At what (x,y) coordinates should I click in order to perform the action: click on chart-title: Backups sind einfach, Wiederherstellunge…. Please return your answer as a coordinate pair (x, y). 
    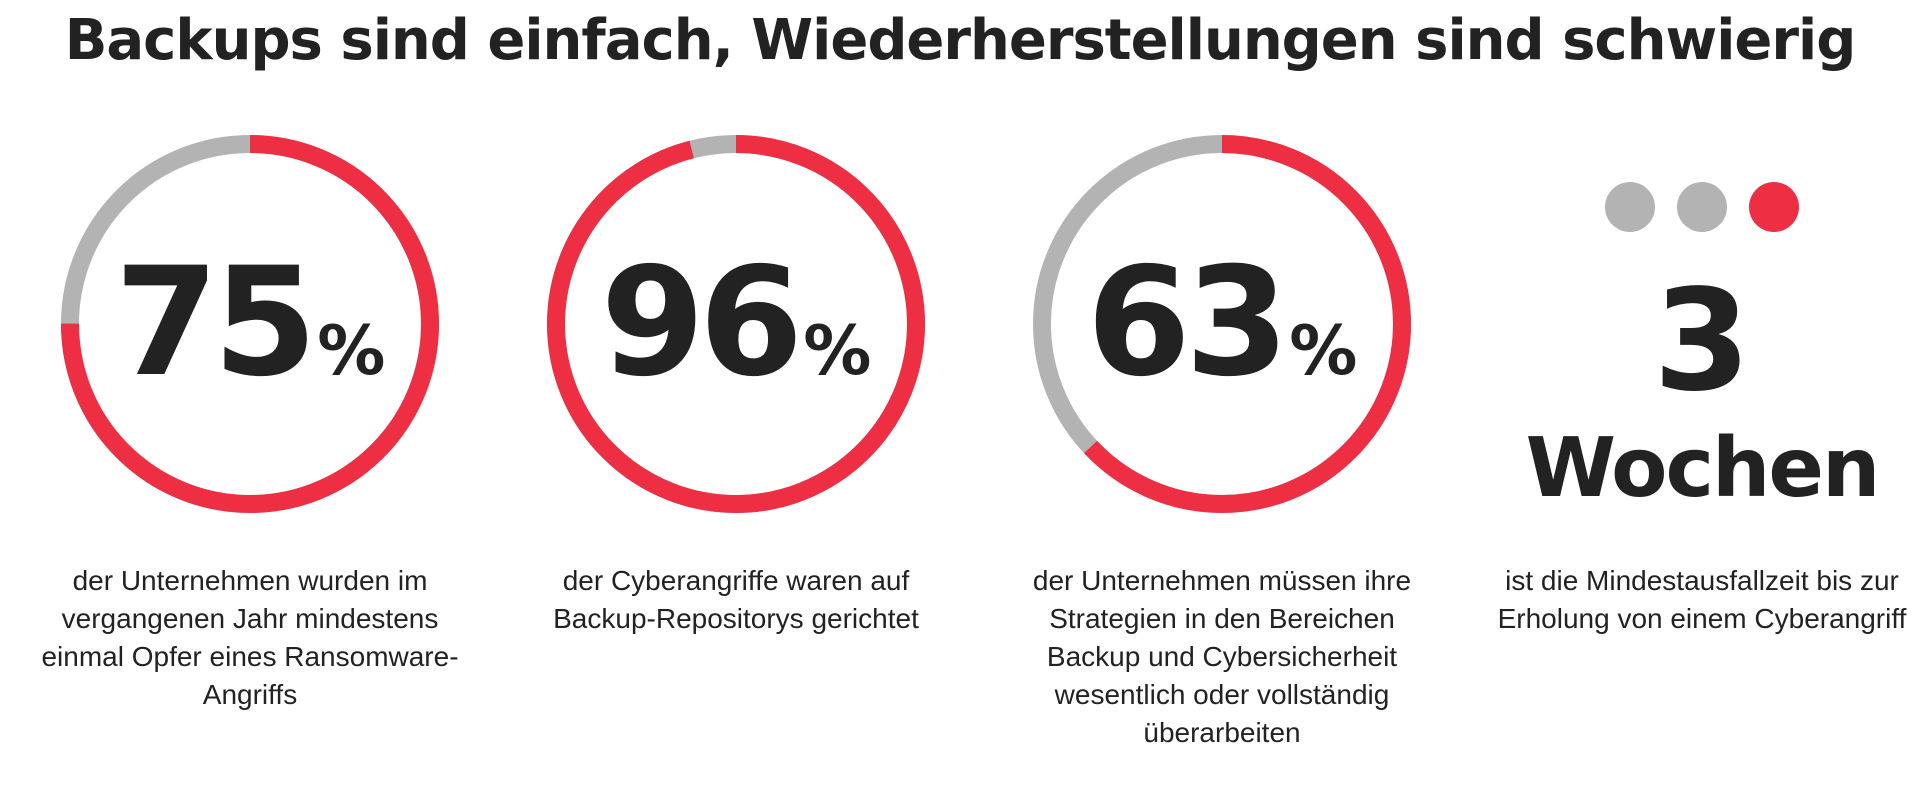
    Looking at the image, I should click on (960, 40).